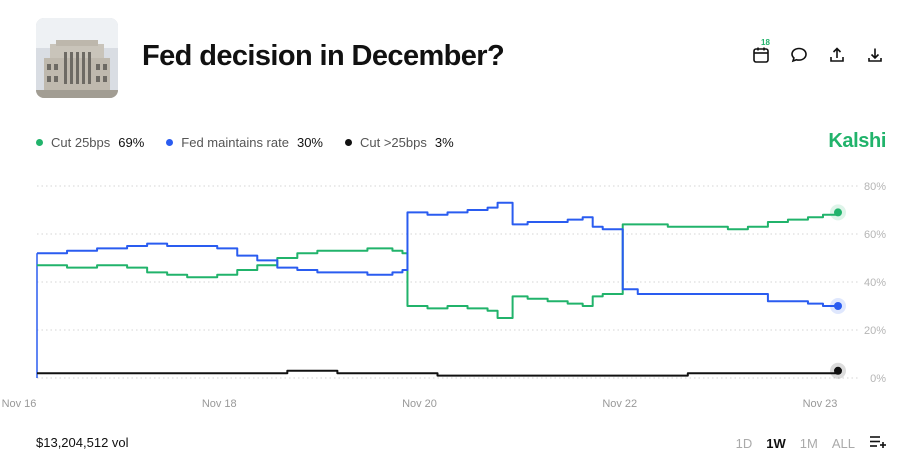 The image size is (912, 465). What do you see at coordinates (765, 42) in the screenshot?
I see `calendar-badge: 18` at bounding box center [765, 42].